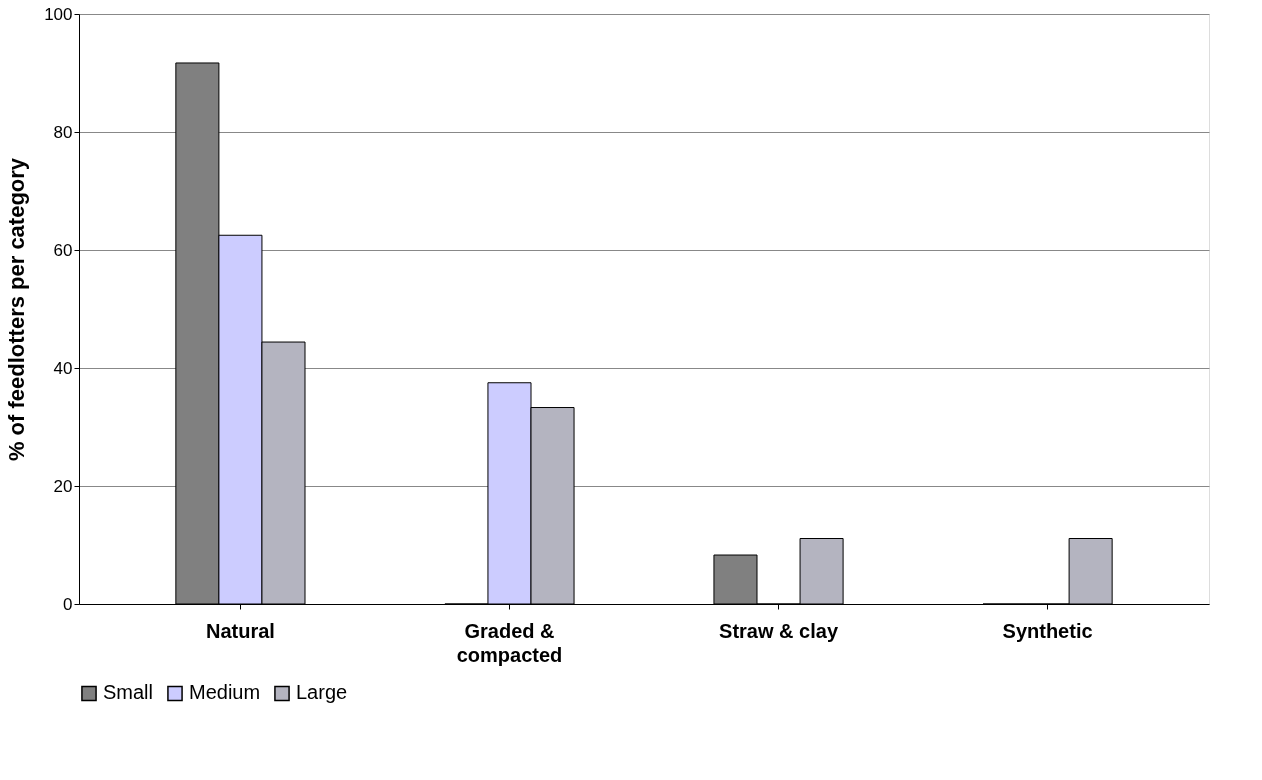 This screenshot has height=780, width=1262. What do you see at coordinates (63, 486) in the screenshot?
I see `y-tick-label: 20` at bounding box center [63, 486].